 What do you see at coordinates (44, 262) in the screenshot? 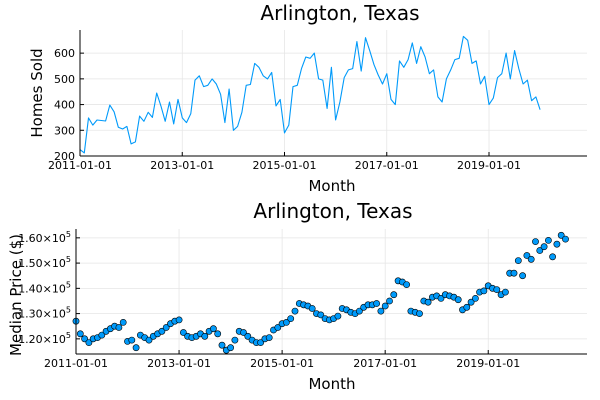
I see `y-tick-label: 1.50×10⁵` at bounding box center [44, 262].